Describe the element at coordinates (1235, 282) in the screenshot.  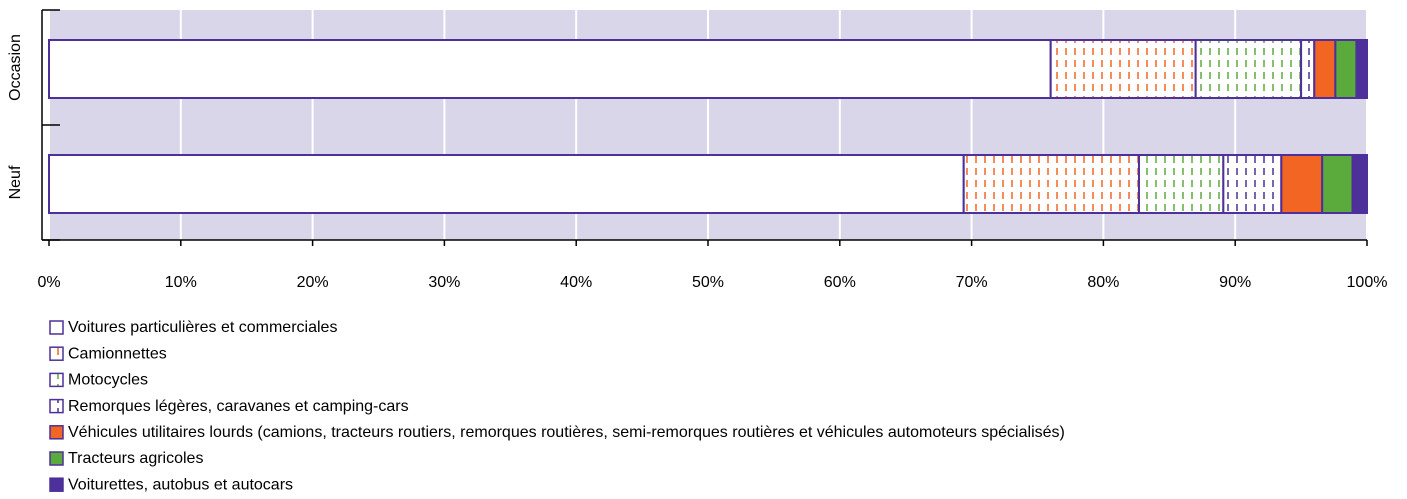
I see `x-tick-label: 90%` at that location.